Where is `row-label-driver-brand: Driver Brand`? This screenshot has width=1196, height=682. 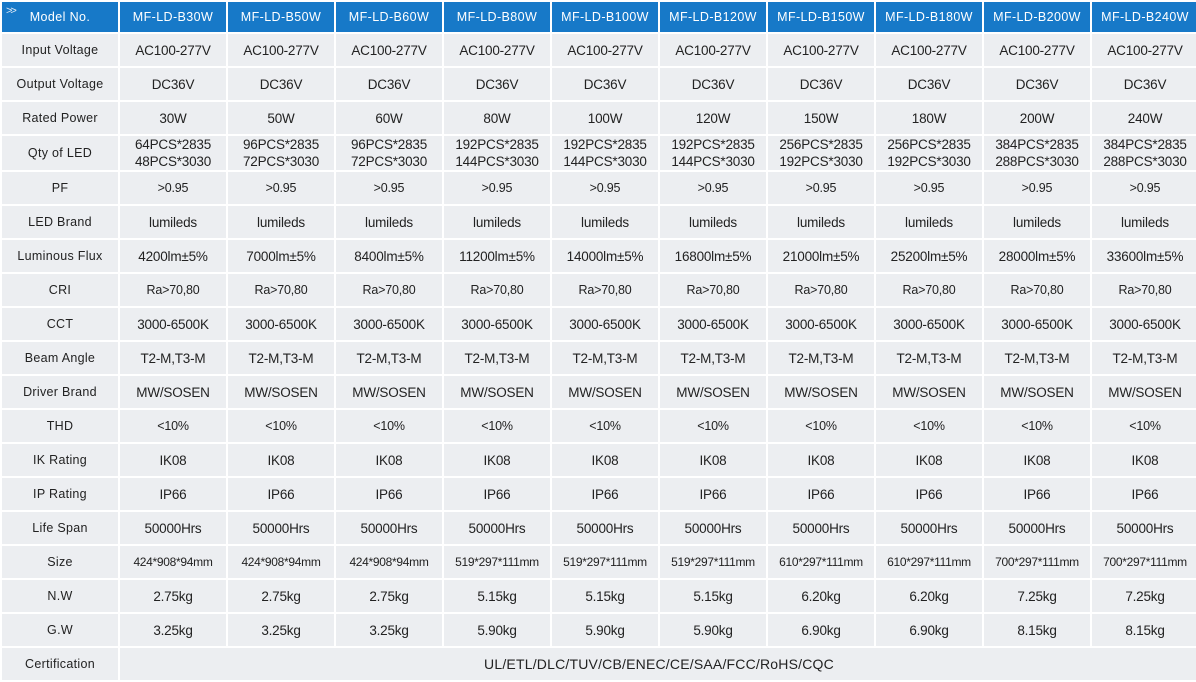 row-label-driver-brand: Driver Brand is located at coordinates (60, 392).